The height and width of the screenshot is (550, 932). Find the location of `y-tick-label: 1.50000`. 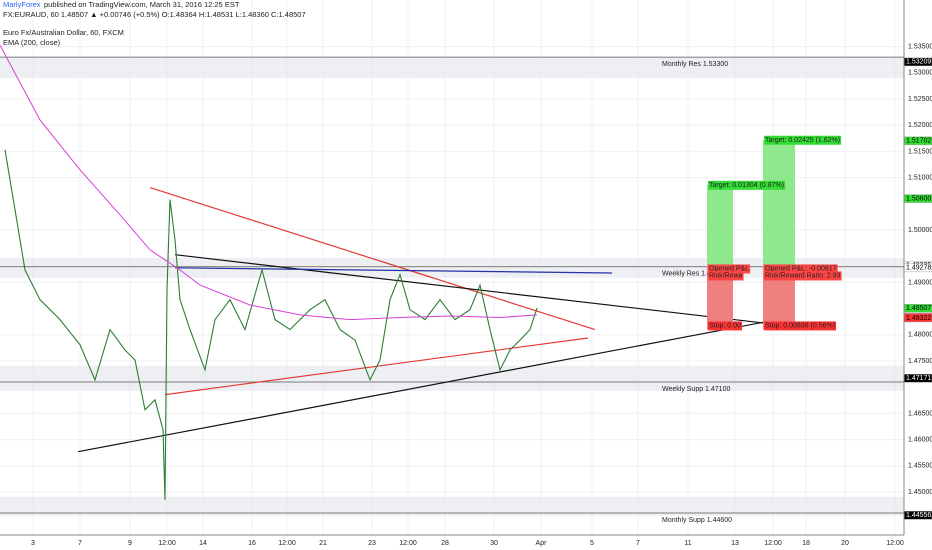

y-tick-label: 1.50000 is located at coordinates (920, 230).